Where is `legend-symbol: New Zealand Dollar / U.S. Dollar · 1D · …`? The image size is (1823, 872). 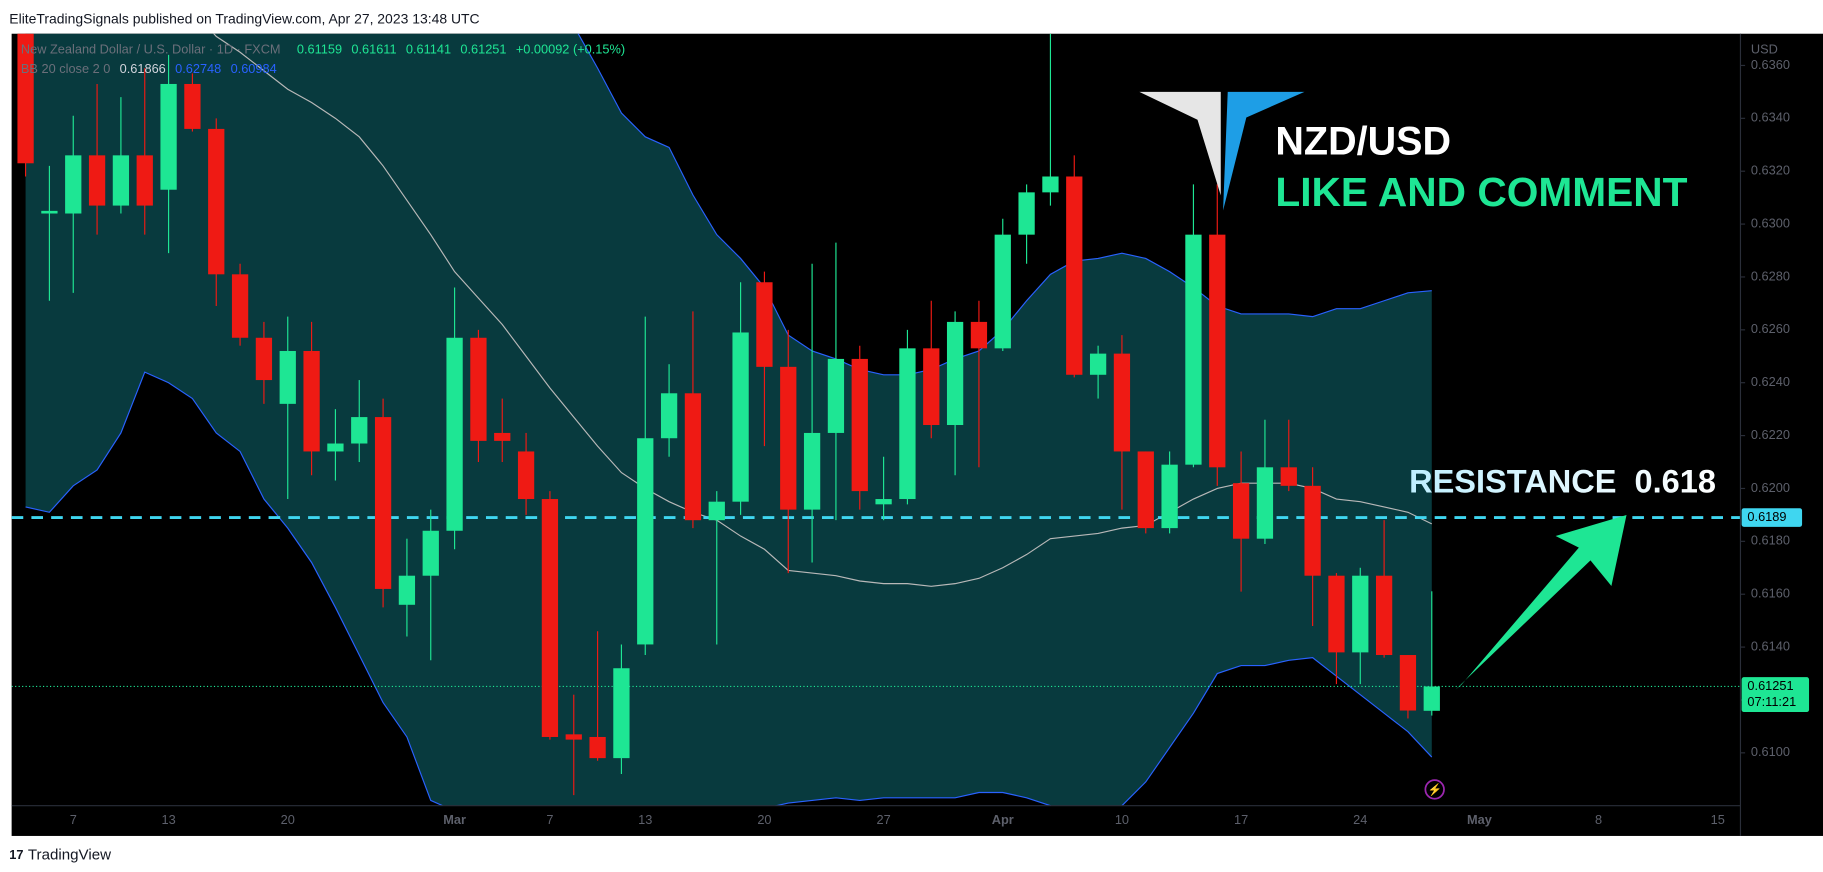 legend-symbol: New Zealand Dollar / U.S. Dollar · 1D · … is located at coordinates (151, 48).